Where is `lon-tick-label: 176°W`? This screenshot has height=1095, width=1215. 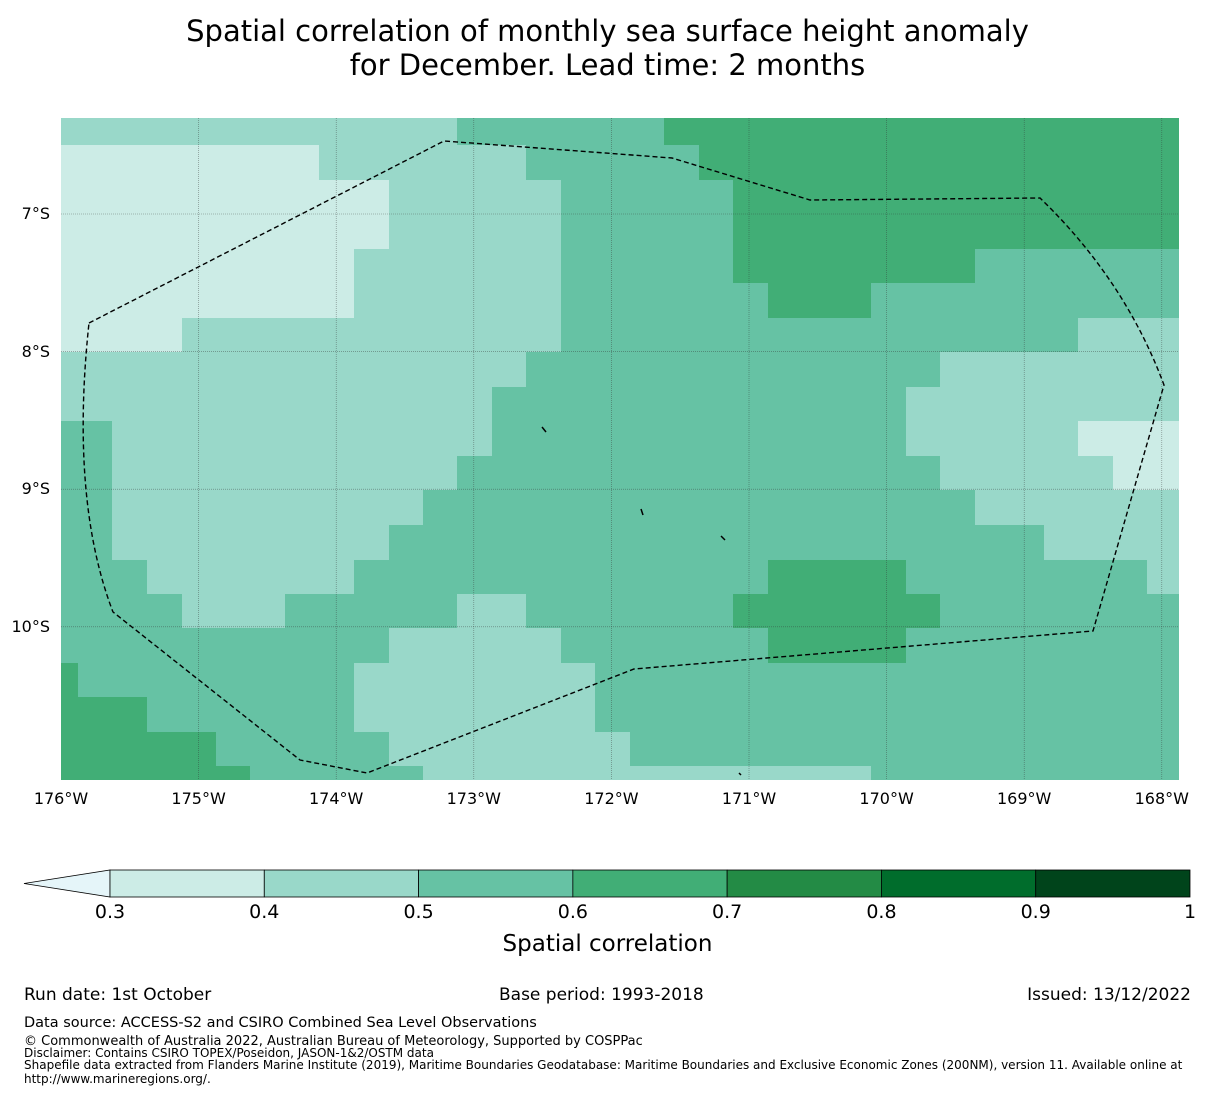 lon-tick-label: 176°W is located at coordinates (61, 798).